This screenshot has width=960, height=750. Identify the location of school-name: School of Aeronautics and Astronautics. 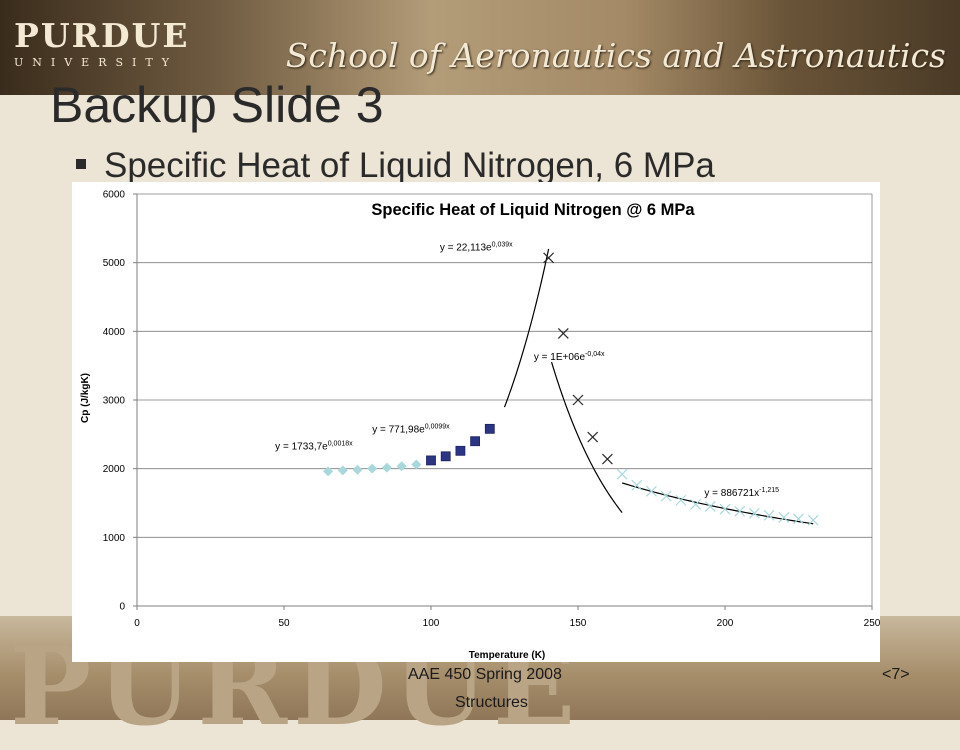
(615, 55).